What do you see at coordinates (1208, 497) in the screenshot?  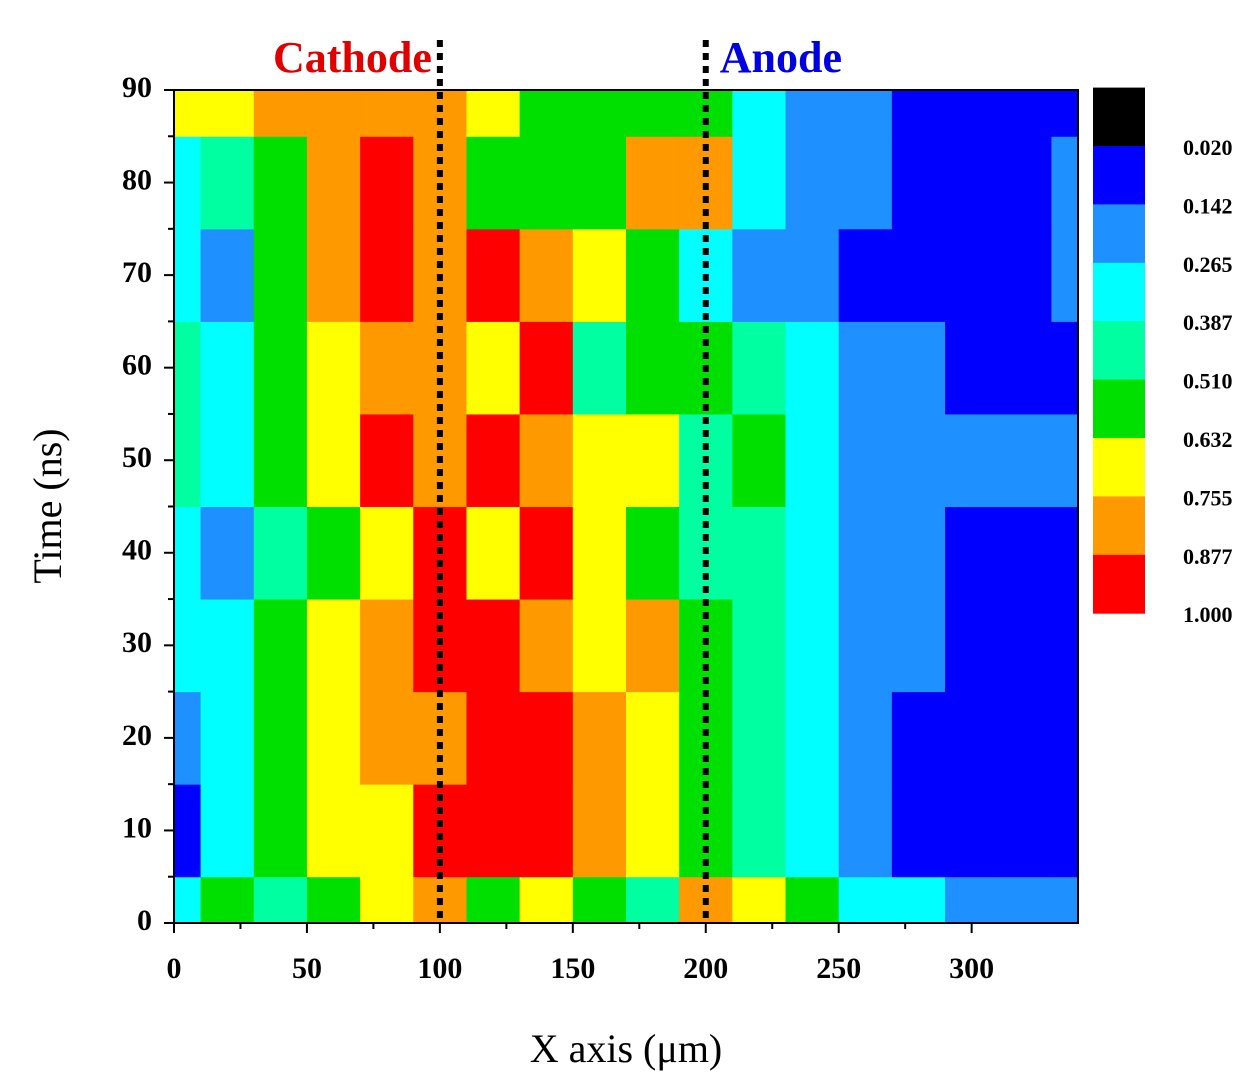 I see `colorbar-label: 0.755` at bounding box center [1208, 497].